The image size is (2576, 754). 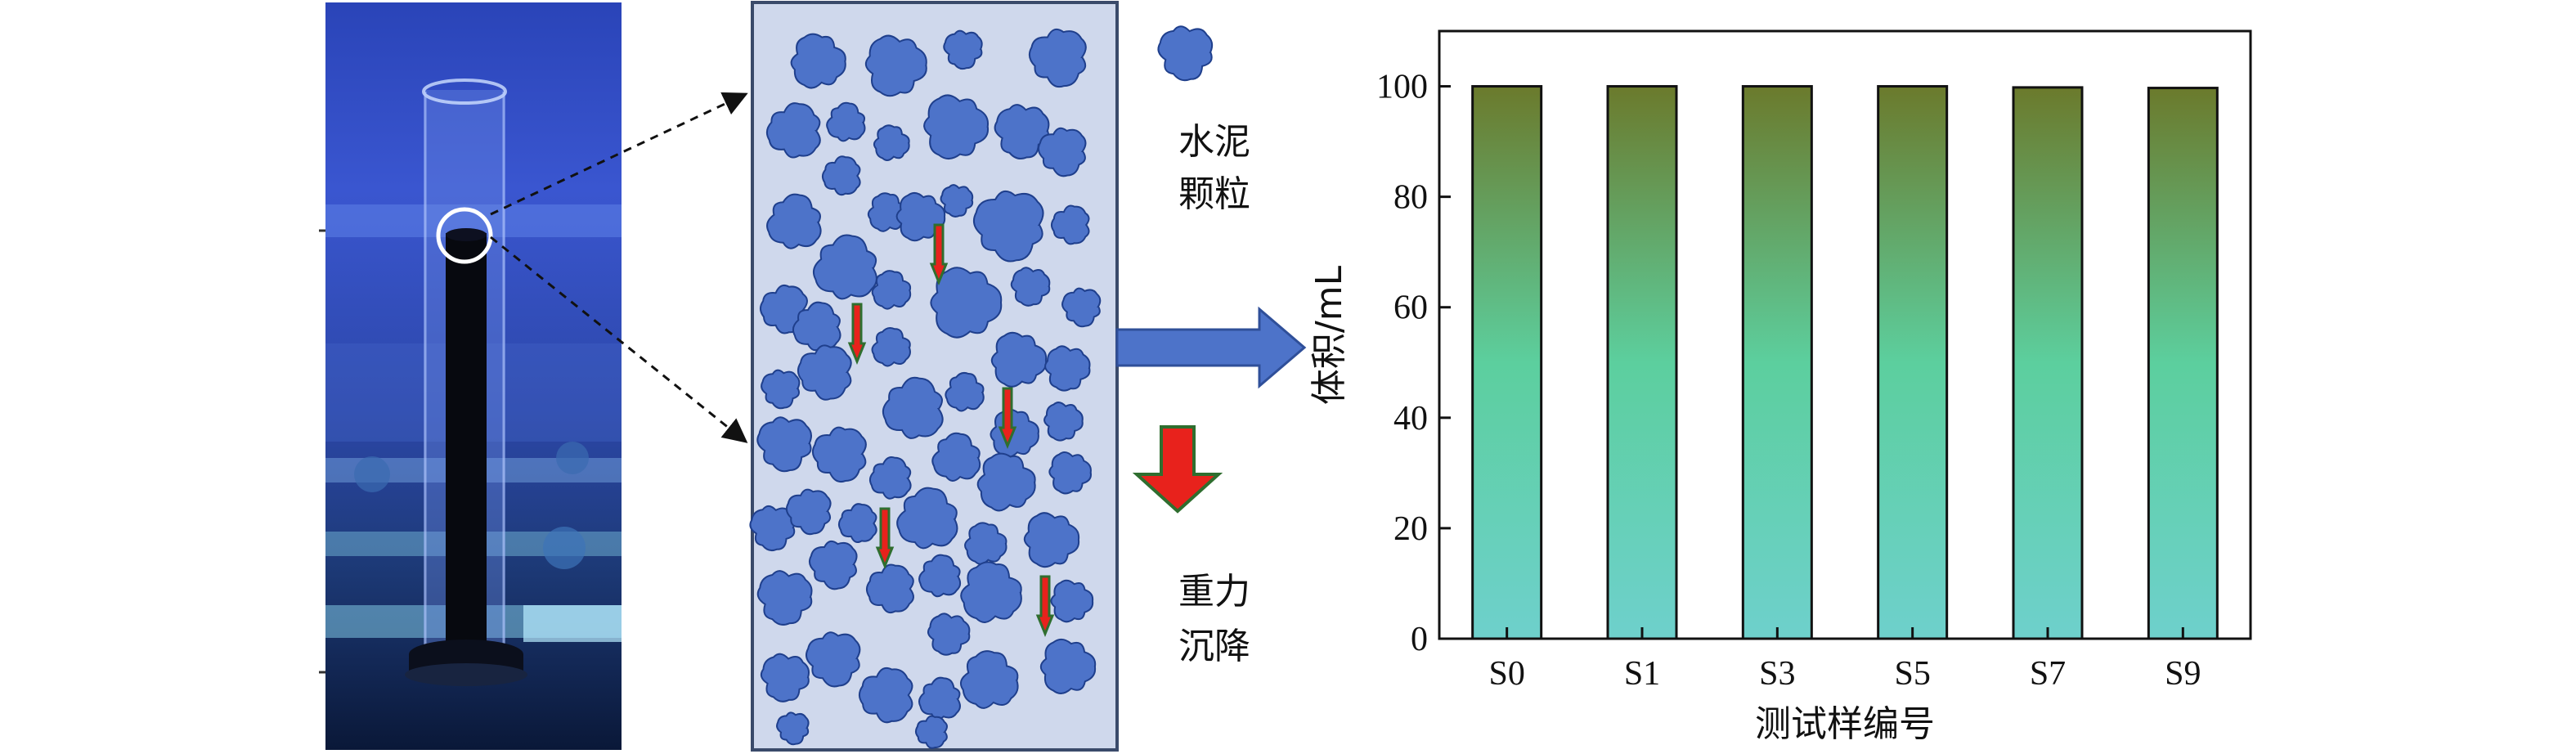 What do you see at coordinates (1214, 592) in the screenshot?
I see `gravity-label-line1: 重力` at bounding box center [1214, 592].